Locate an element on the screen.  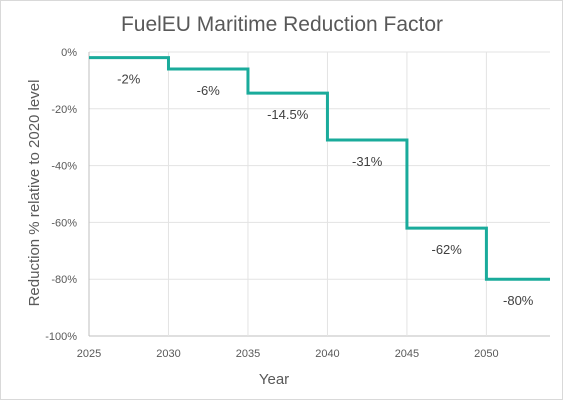
x-axis-title: Year is located at coordinates (274, 379).